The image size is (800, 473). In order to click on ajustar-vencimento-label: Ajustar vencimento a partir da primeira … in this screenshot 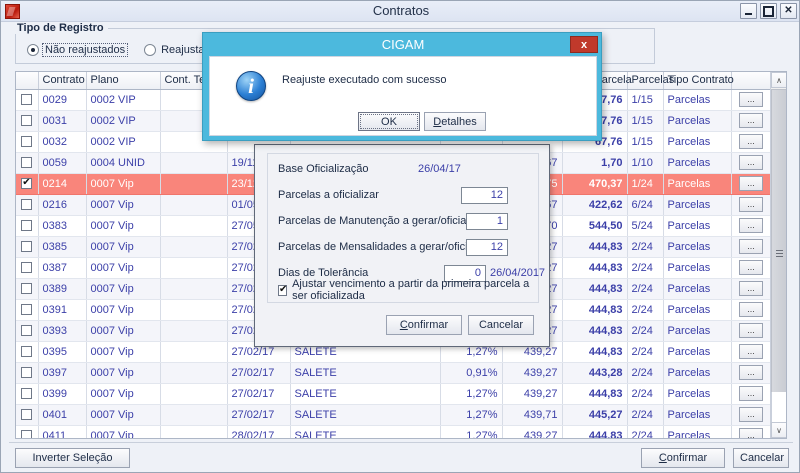, I will do `click(411, 290)`.